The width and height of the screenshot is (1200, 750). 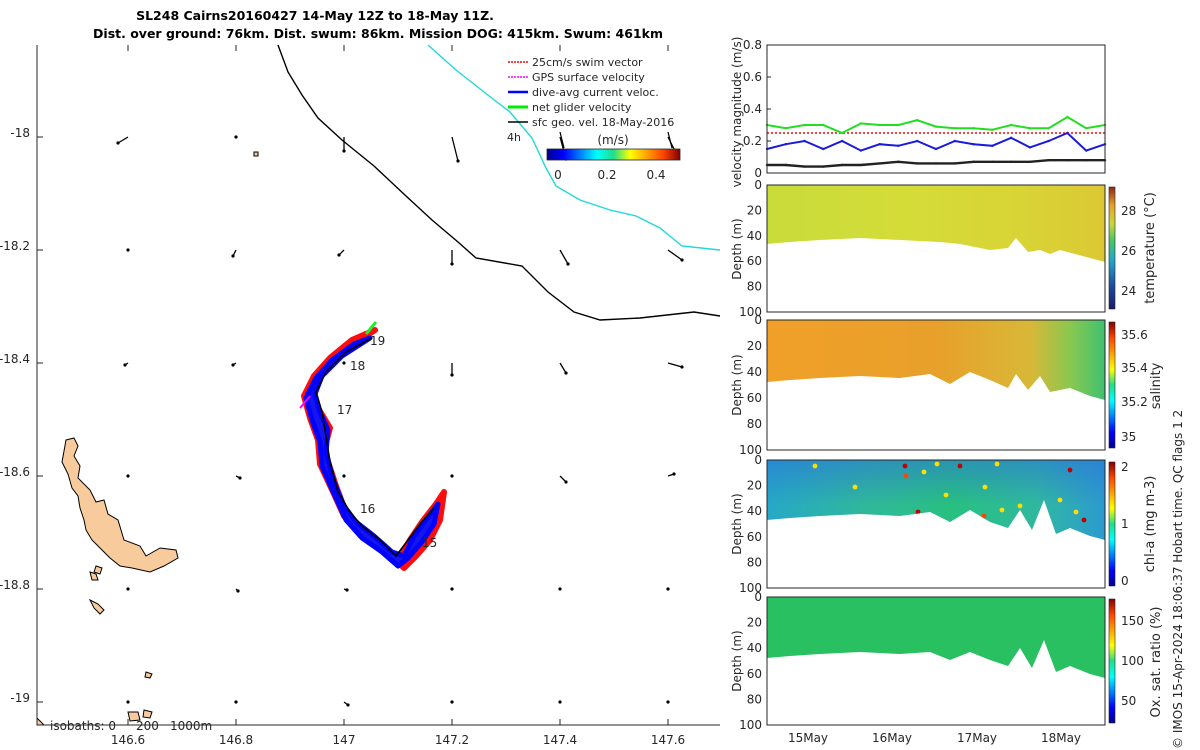 I want to click on salinity-cbtick-3: 35.6, so click(x=1134, y=335).